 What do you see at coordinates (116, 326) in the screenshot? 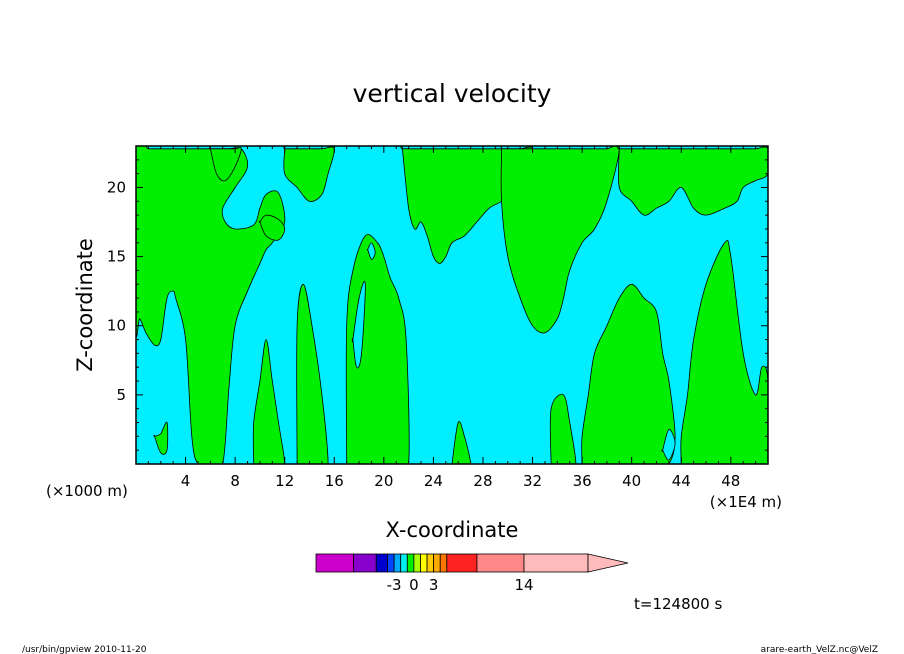
I see `y-tick-label: 10` at bounding box center [116, 326].